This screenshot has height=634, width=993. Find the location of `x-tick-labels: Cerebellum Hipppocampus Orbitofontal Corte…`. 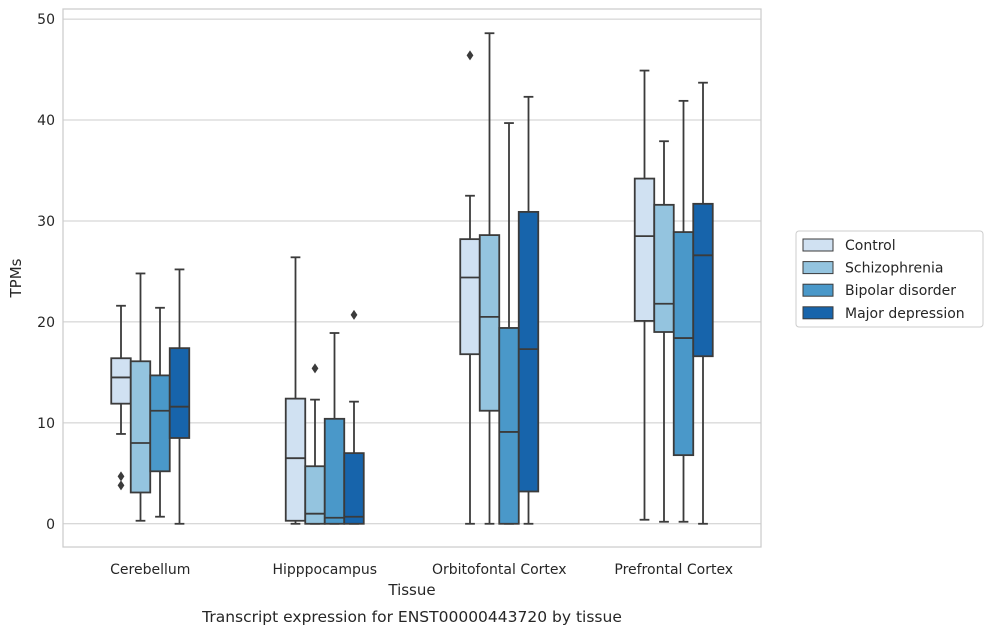

x-tick-labels: Cerebellum Hipppocampus Orbitofontal Corte… is located at coordinates (421, 570).